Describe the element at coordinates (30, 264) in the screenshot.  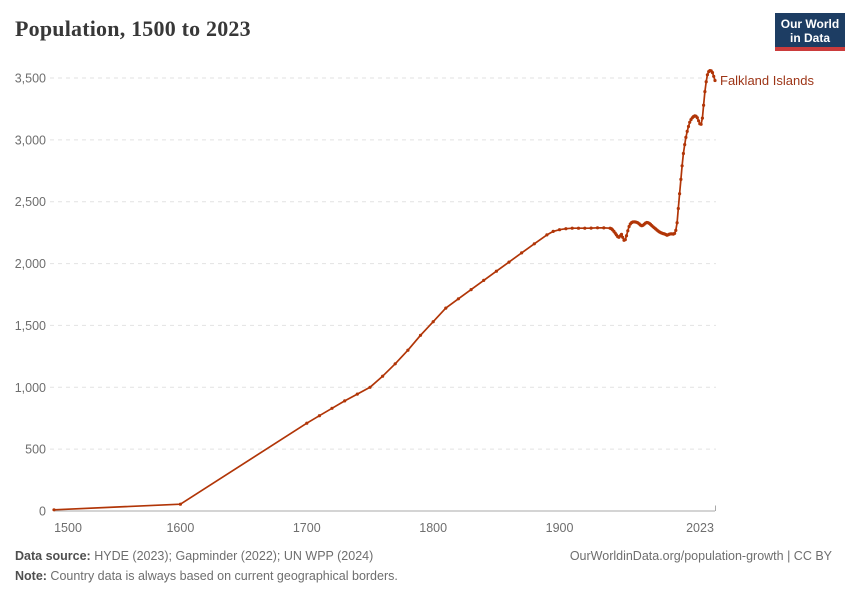
I see `y-tick-label: 2,000` at that location.